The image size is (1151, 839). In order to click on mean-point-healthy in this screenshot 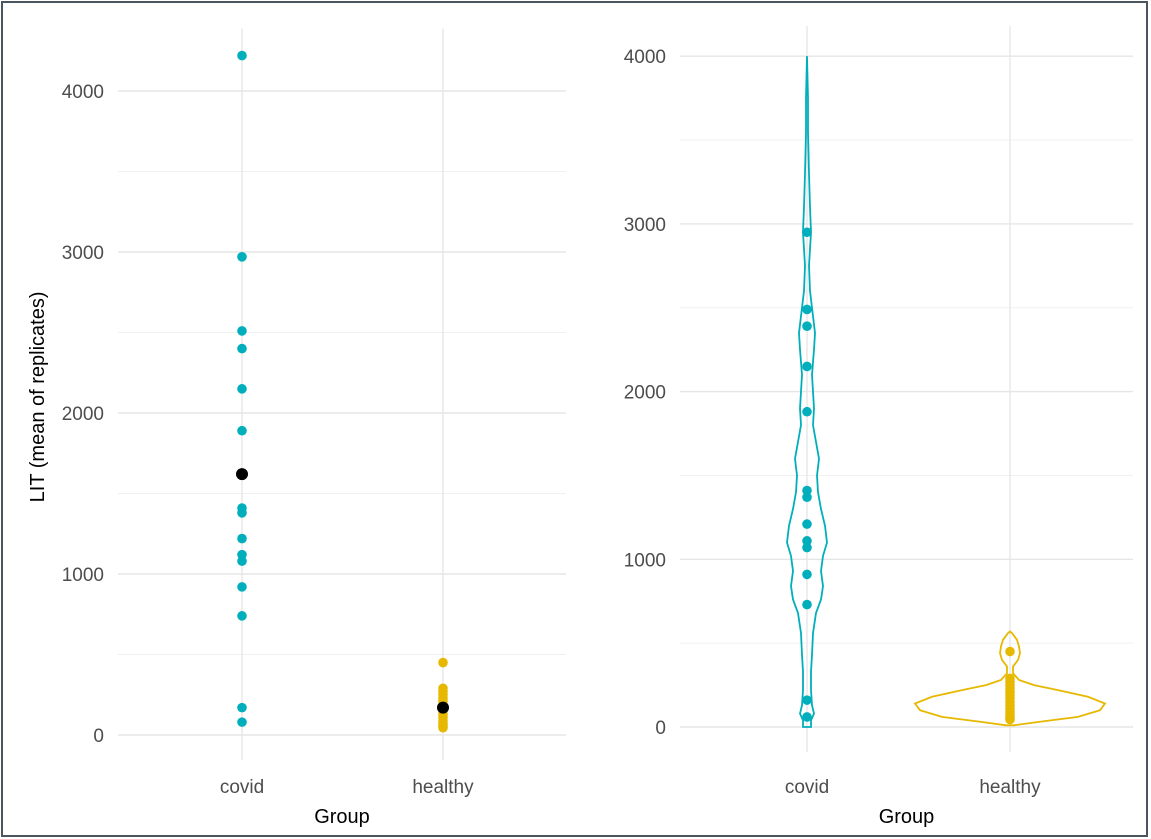, I will do `click(443, 707)`.